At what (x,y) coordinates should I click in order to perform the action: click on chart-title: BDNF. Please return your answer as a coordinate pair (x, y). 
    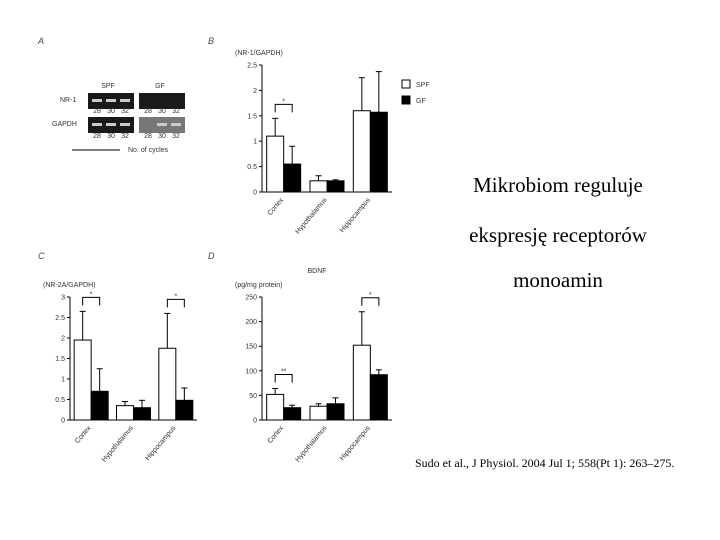
    Looking at the image, I should click on (316, 271).